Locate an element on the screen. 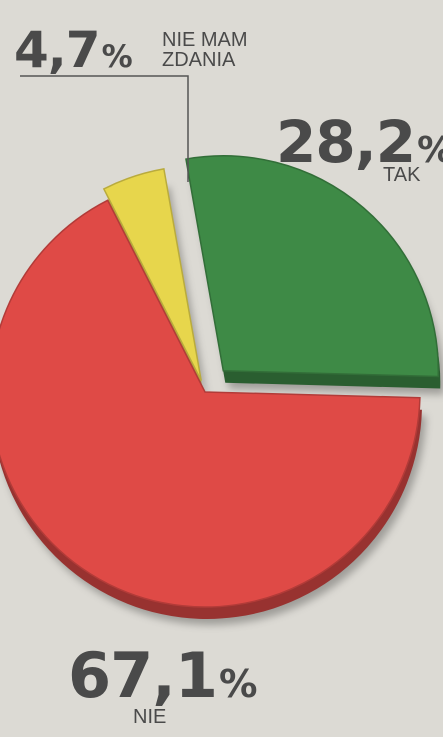 The height and width of the screenshot is (737, 443). leader-line-no-opinion is located at coordinates (104, 128).